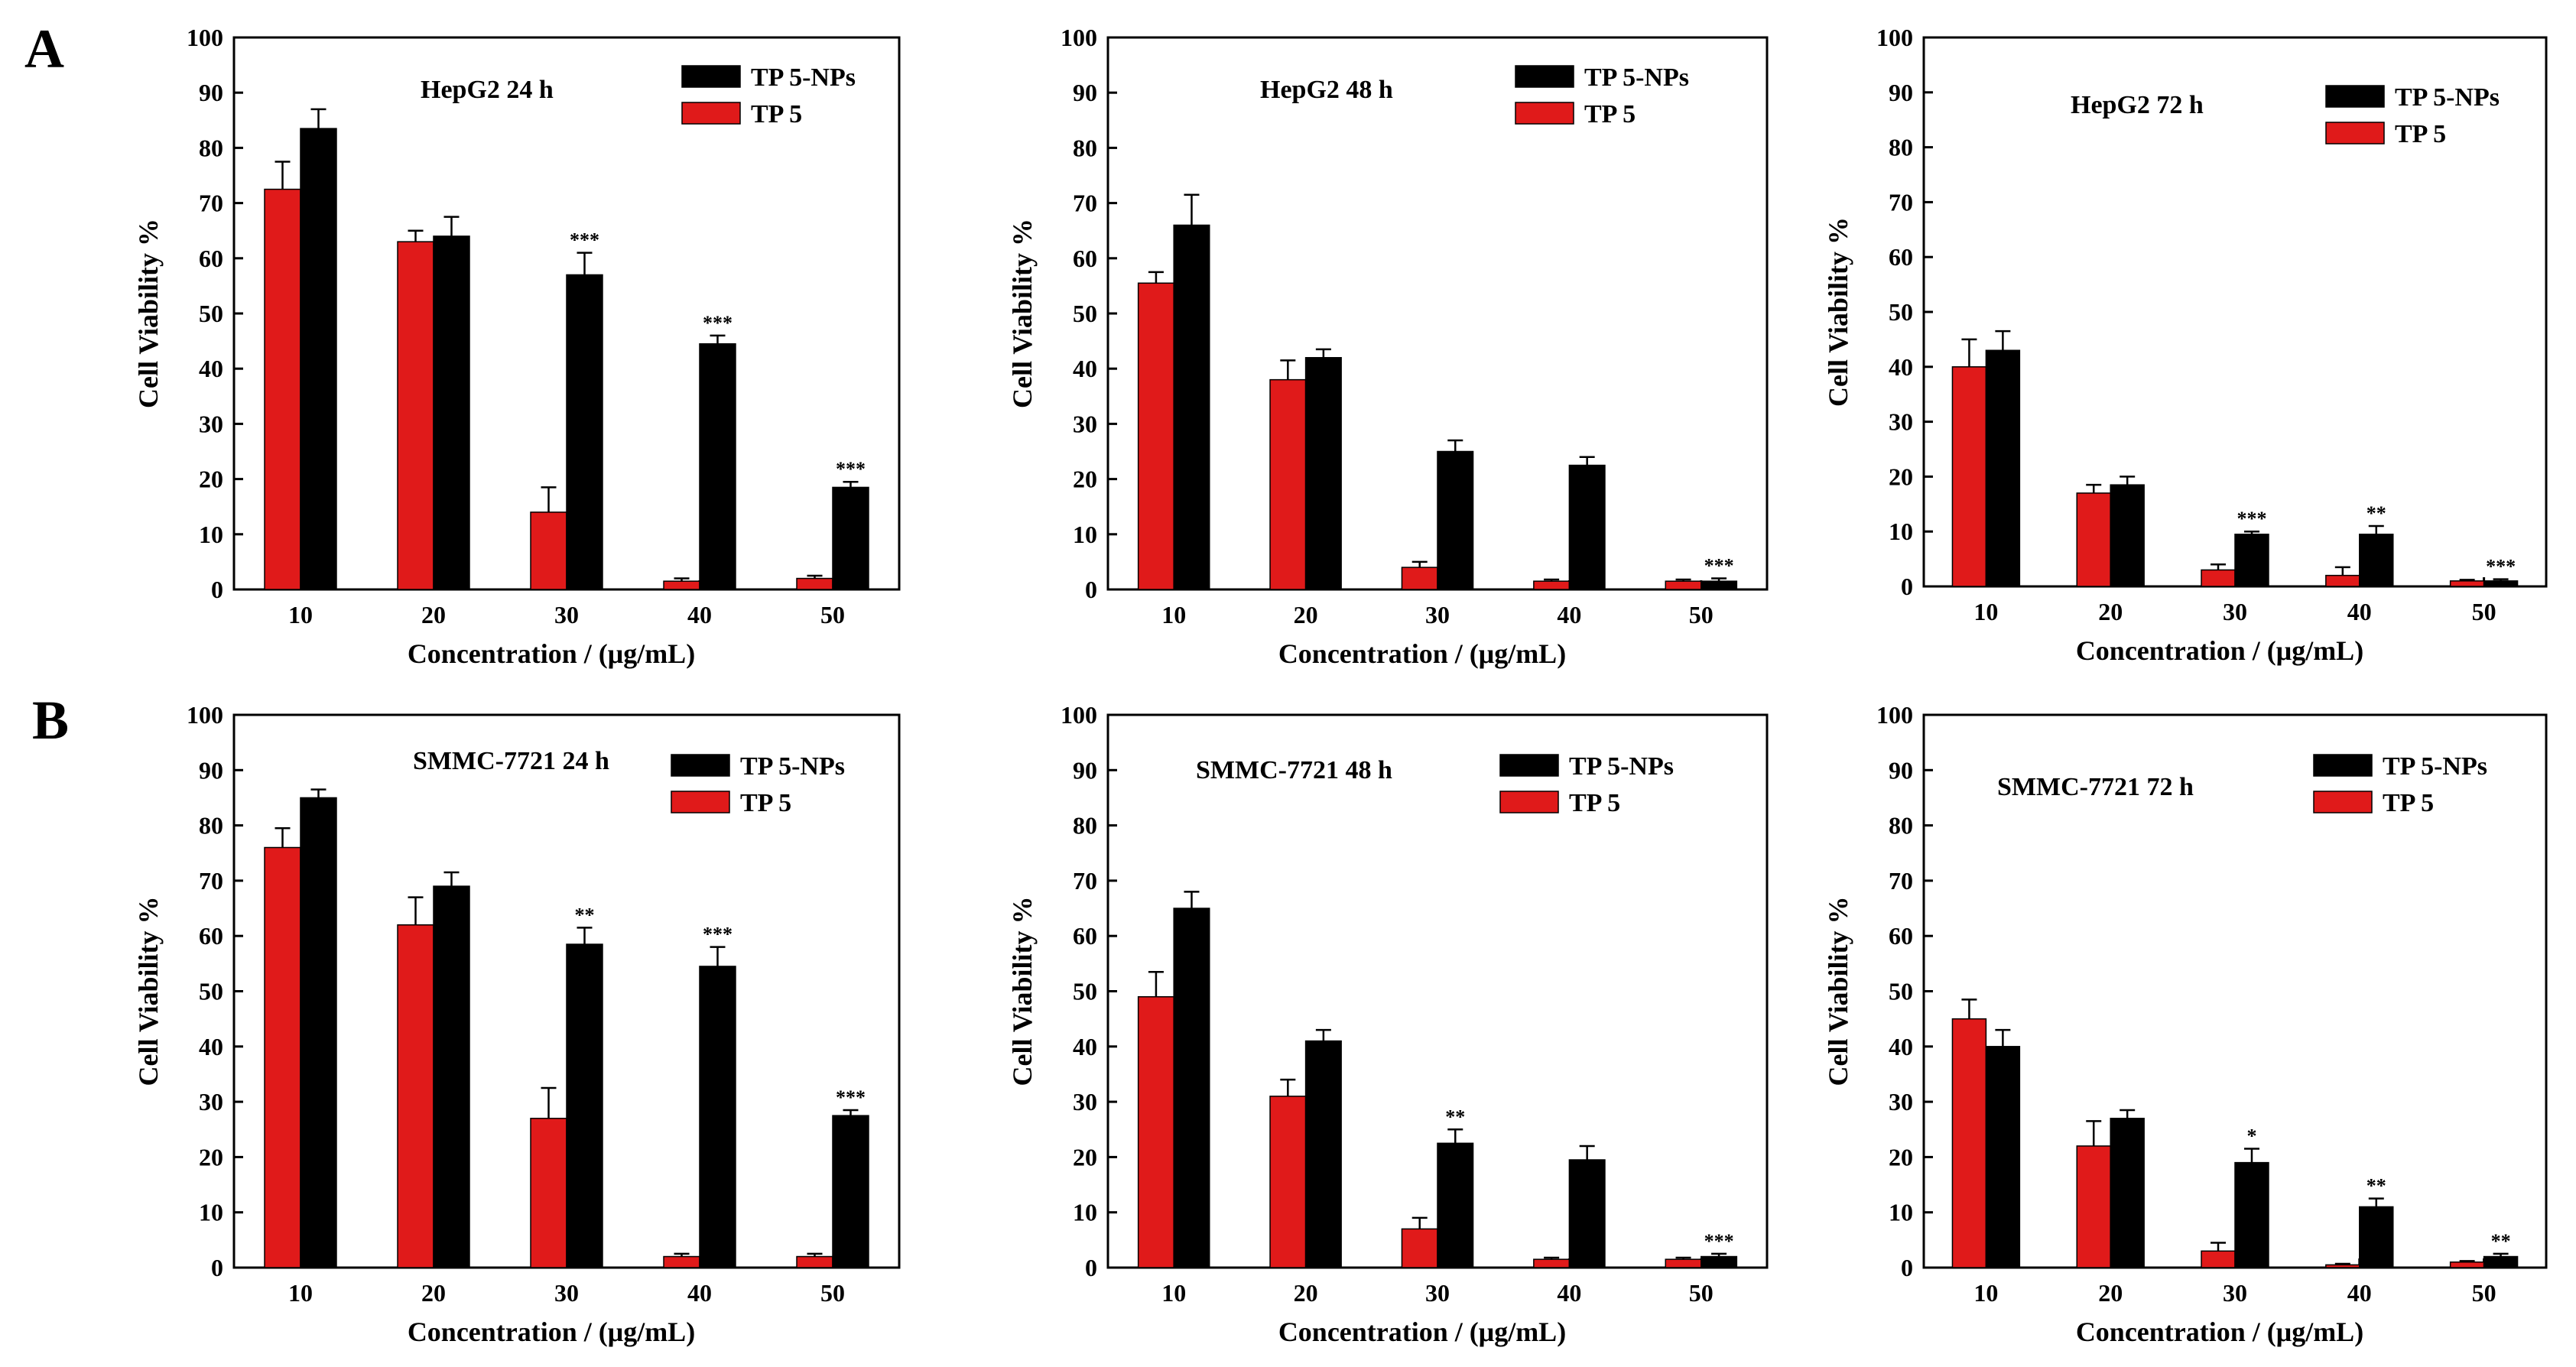  What do you see at coordinates (488, 90) in the screenshot?
I see `chart-title: HepG2 24 h` at bounding box center [488, 90].